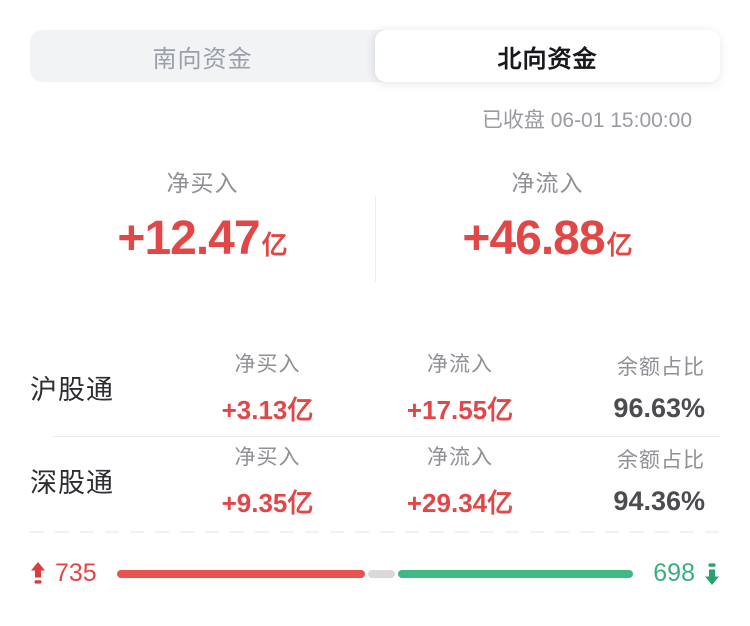  What do you see at coordinates (460, 480) in the screenshot?
I see `shenzhen-net-inflow: 净流入 +29.34亿` at bounding box center [460, 480].